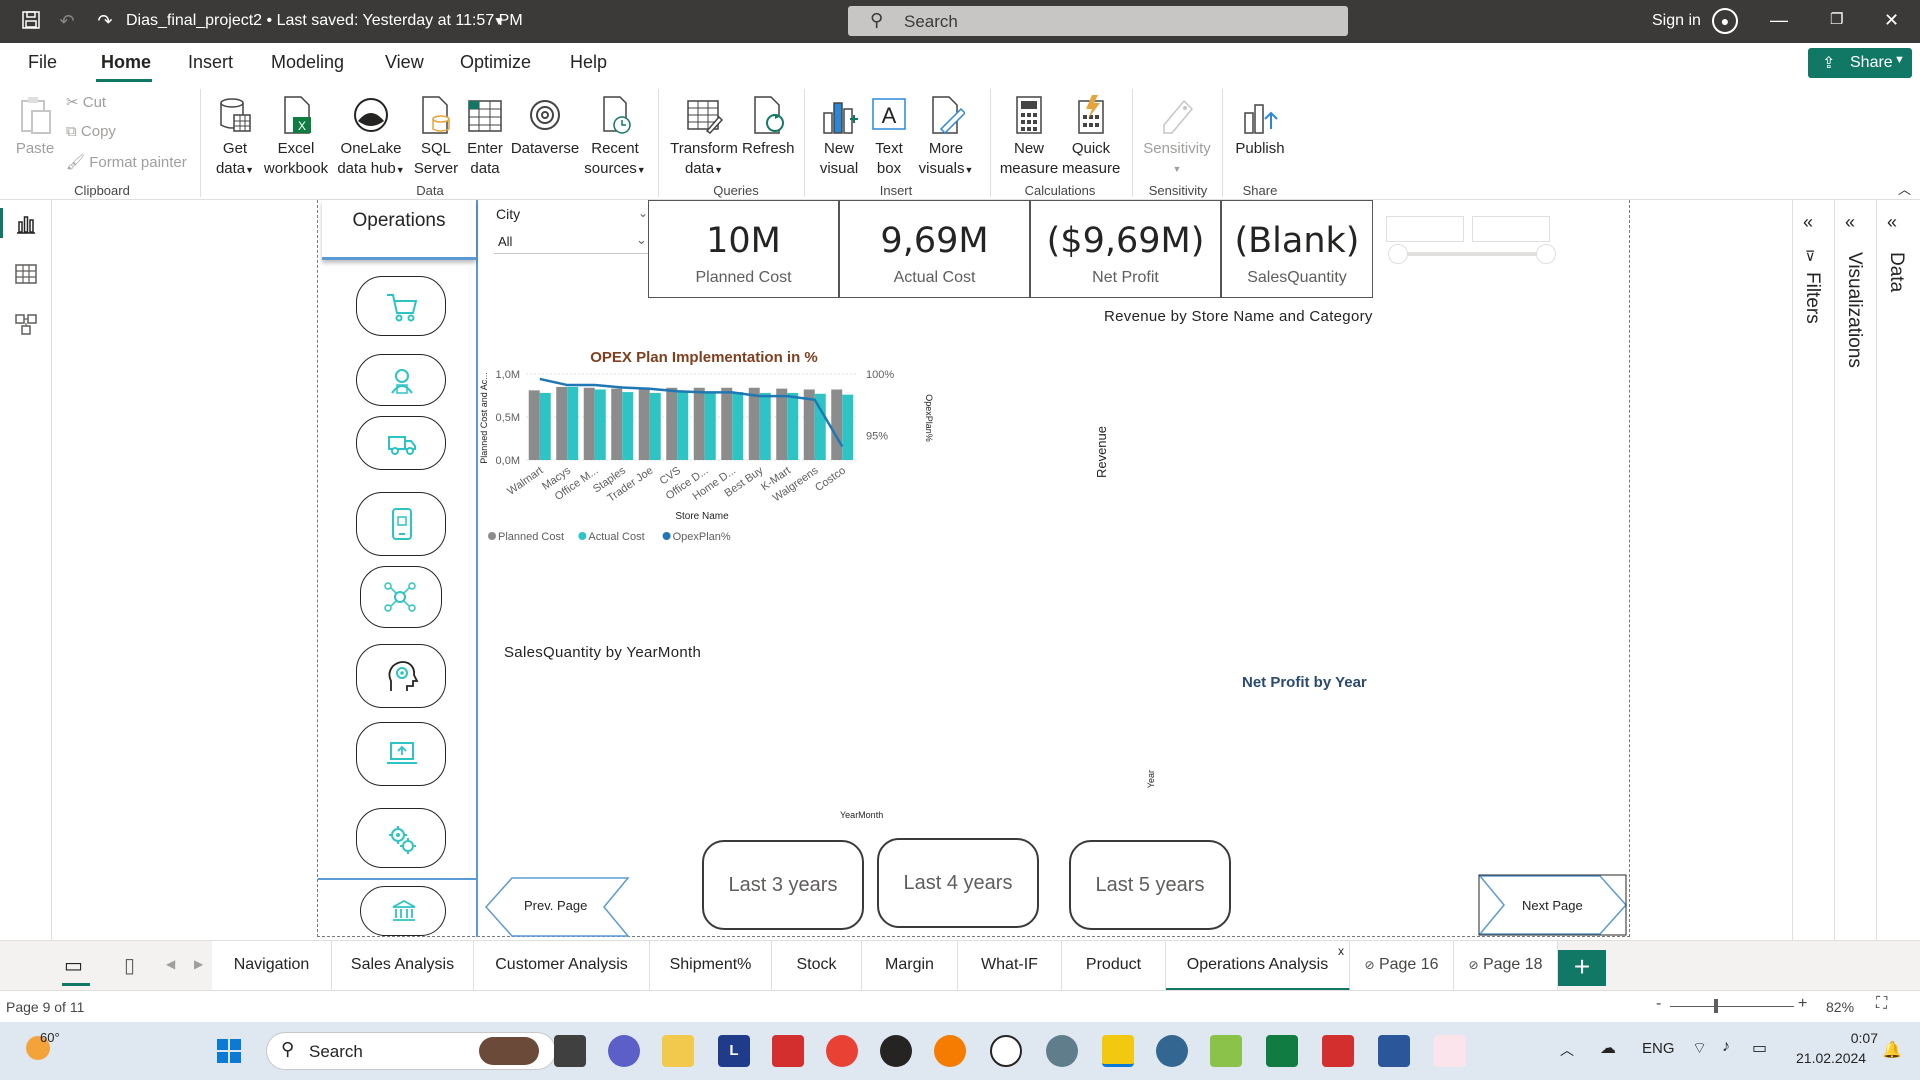  Describe the element at coordinates (1172, 1051) in the screenshot. I see `postgres-icon` at that location.